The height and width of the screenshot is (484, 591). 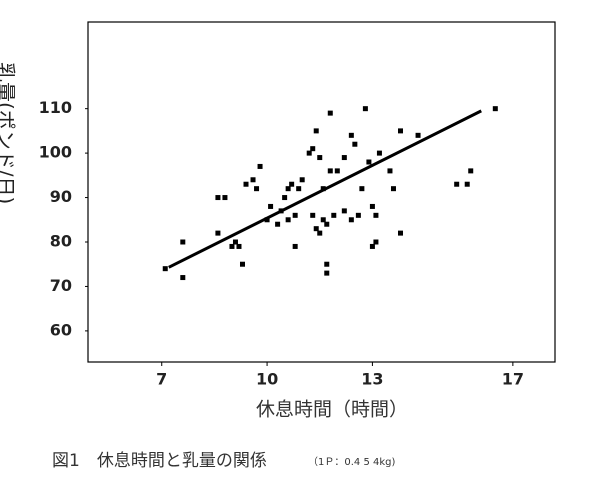 I want to click on x-tick-label: 13, so click(x=372, y=379).